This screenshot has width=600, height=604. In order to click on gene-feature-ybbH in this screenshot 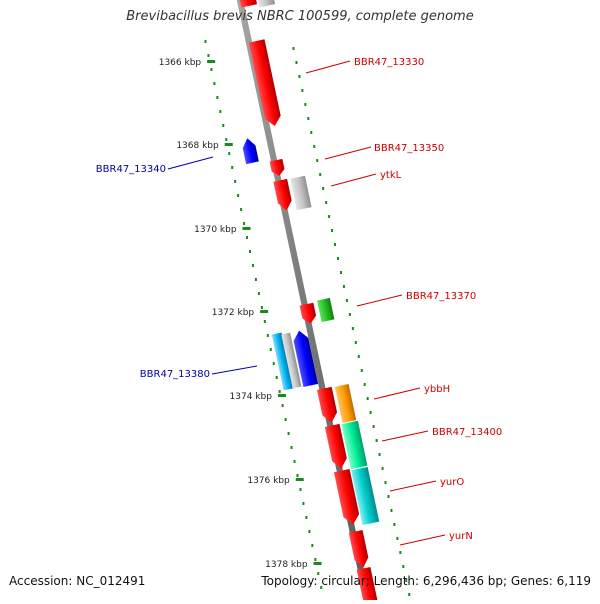, I will do `click(345, 403)`.